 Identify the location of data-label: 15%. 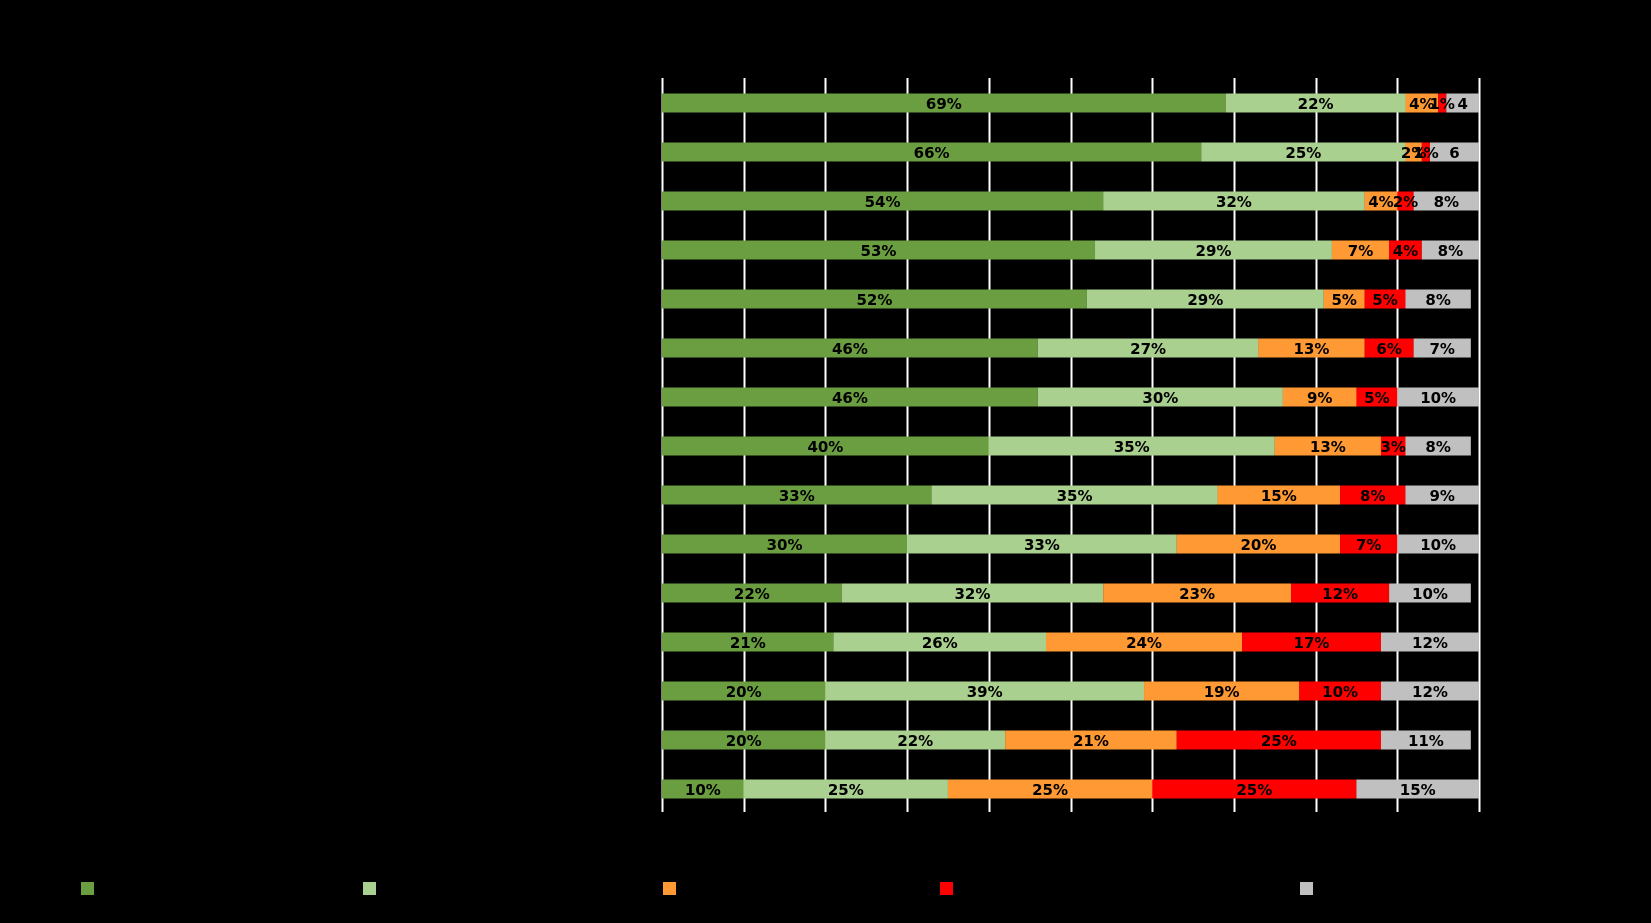
(1418, 790).